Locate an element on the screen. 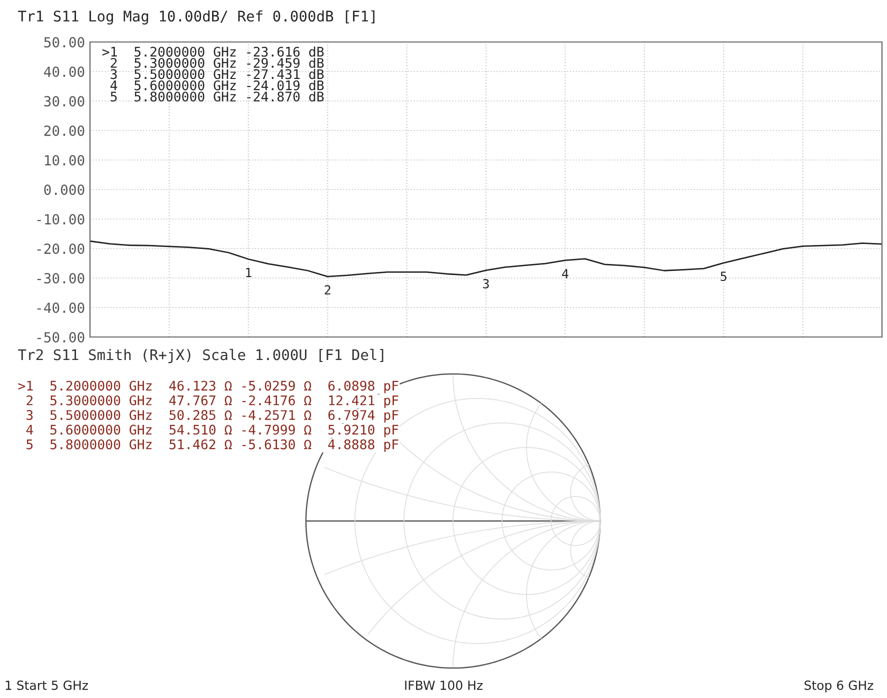  y-tick-label: 40.00 is located at coordinates (64, 72).